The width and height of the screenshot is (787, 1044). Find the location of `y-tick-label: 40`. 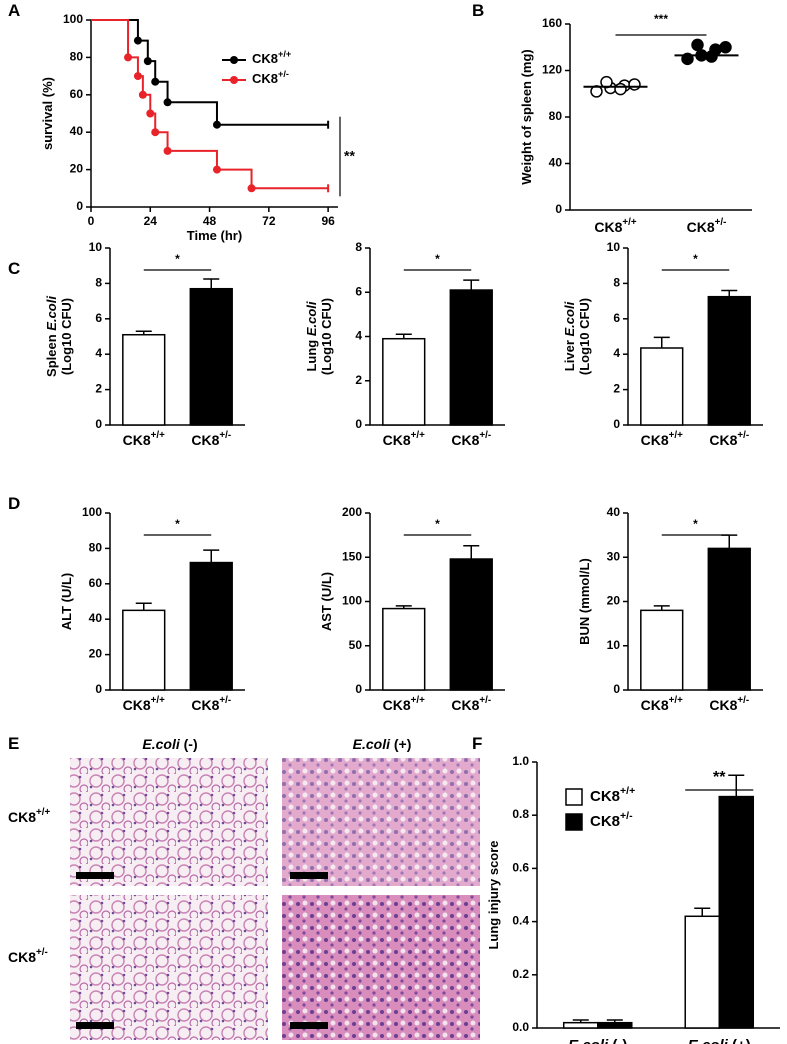

y-tick-label: 40 is located at coordinates (96, 618).